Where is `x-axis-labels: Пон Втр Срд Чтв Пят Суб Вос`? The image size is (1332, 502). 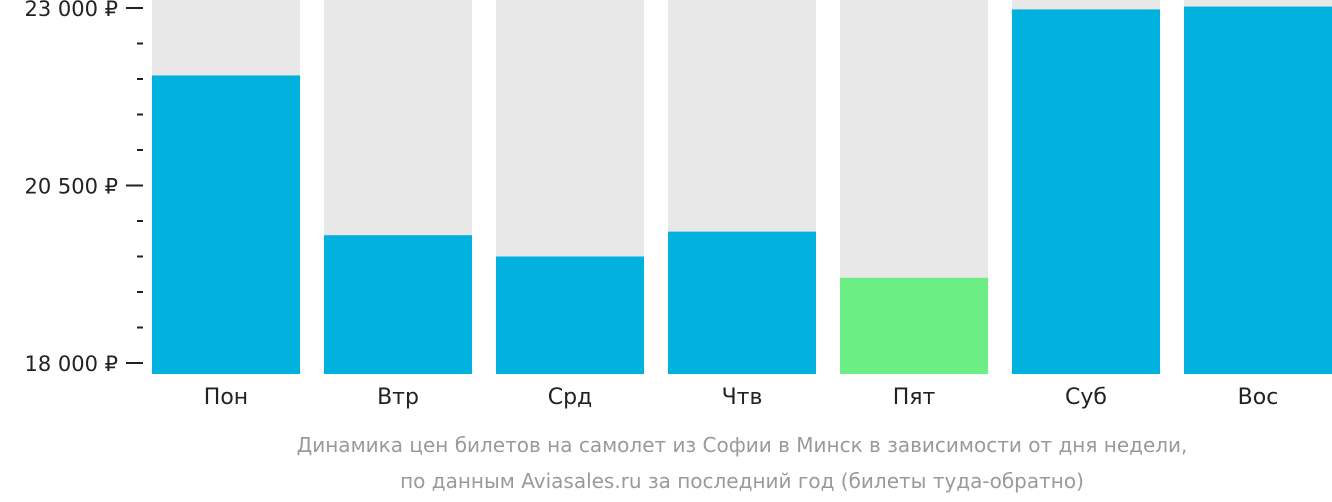
x-axis-labels: Пон Втр Срд Чтв Пят Суб Вос is located at coordinates (741, 397).